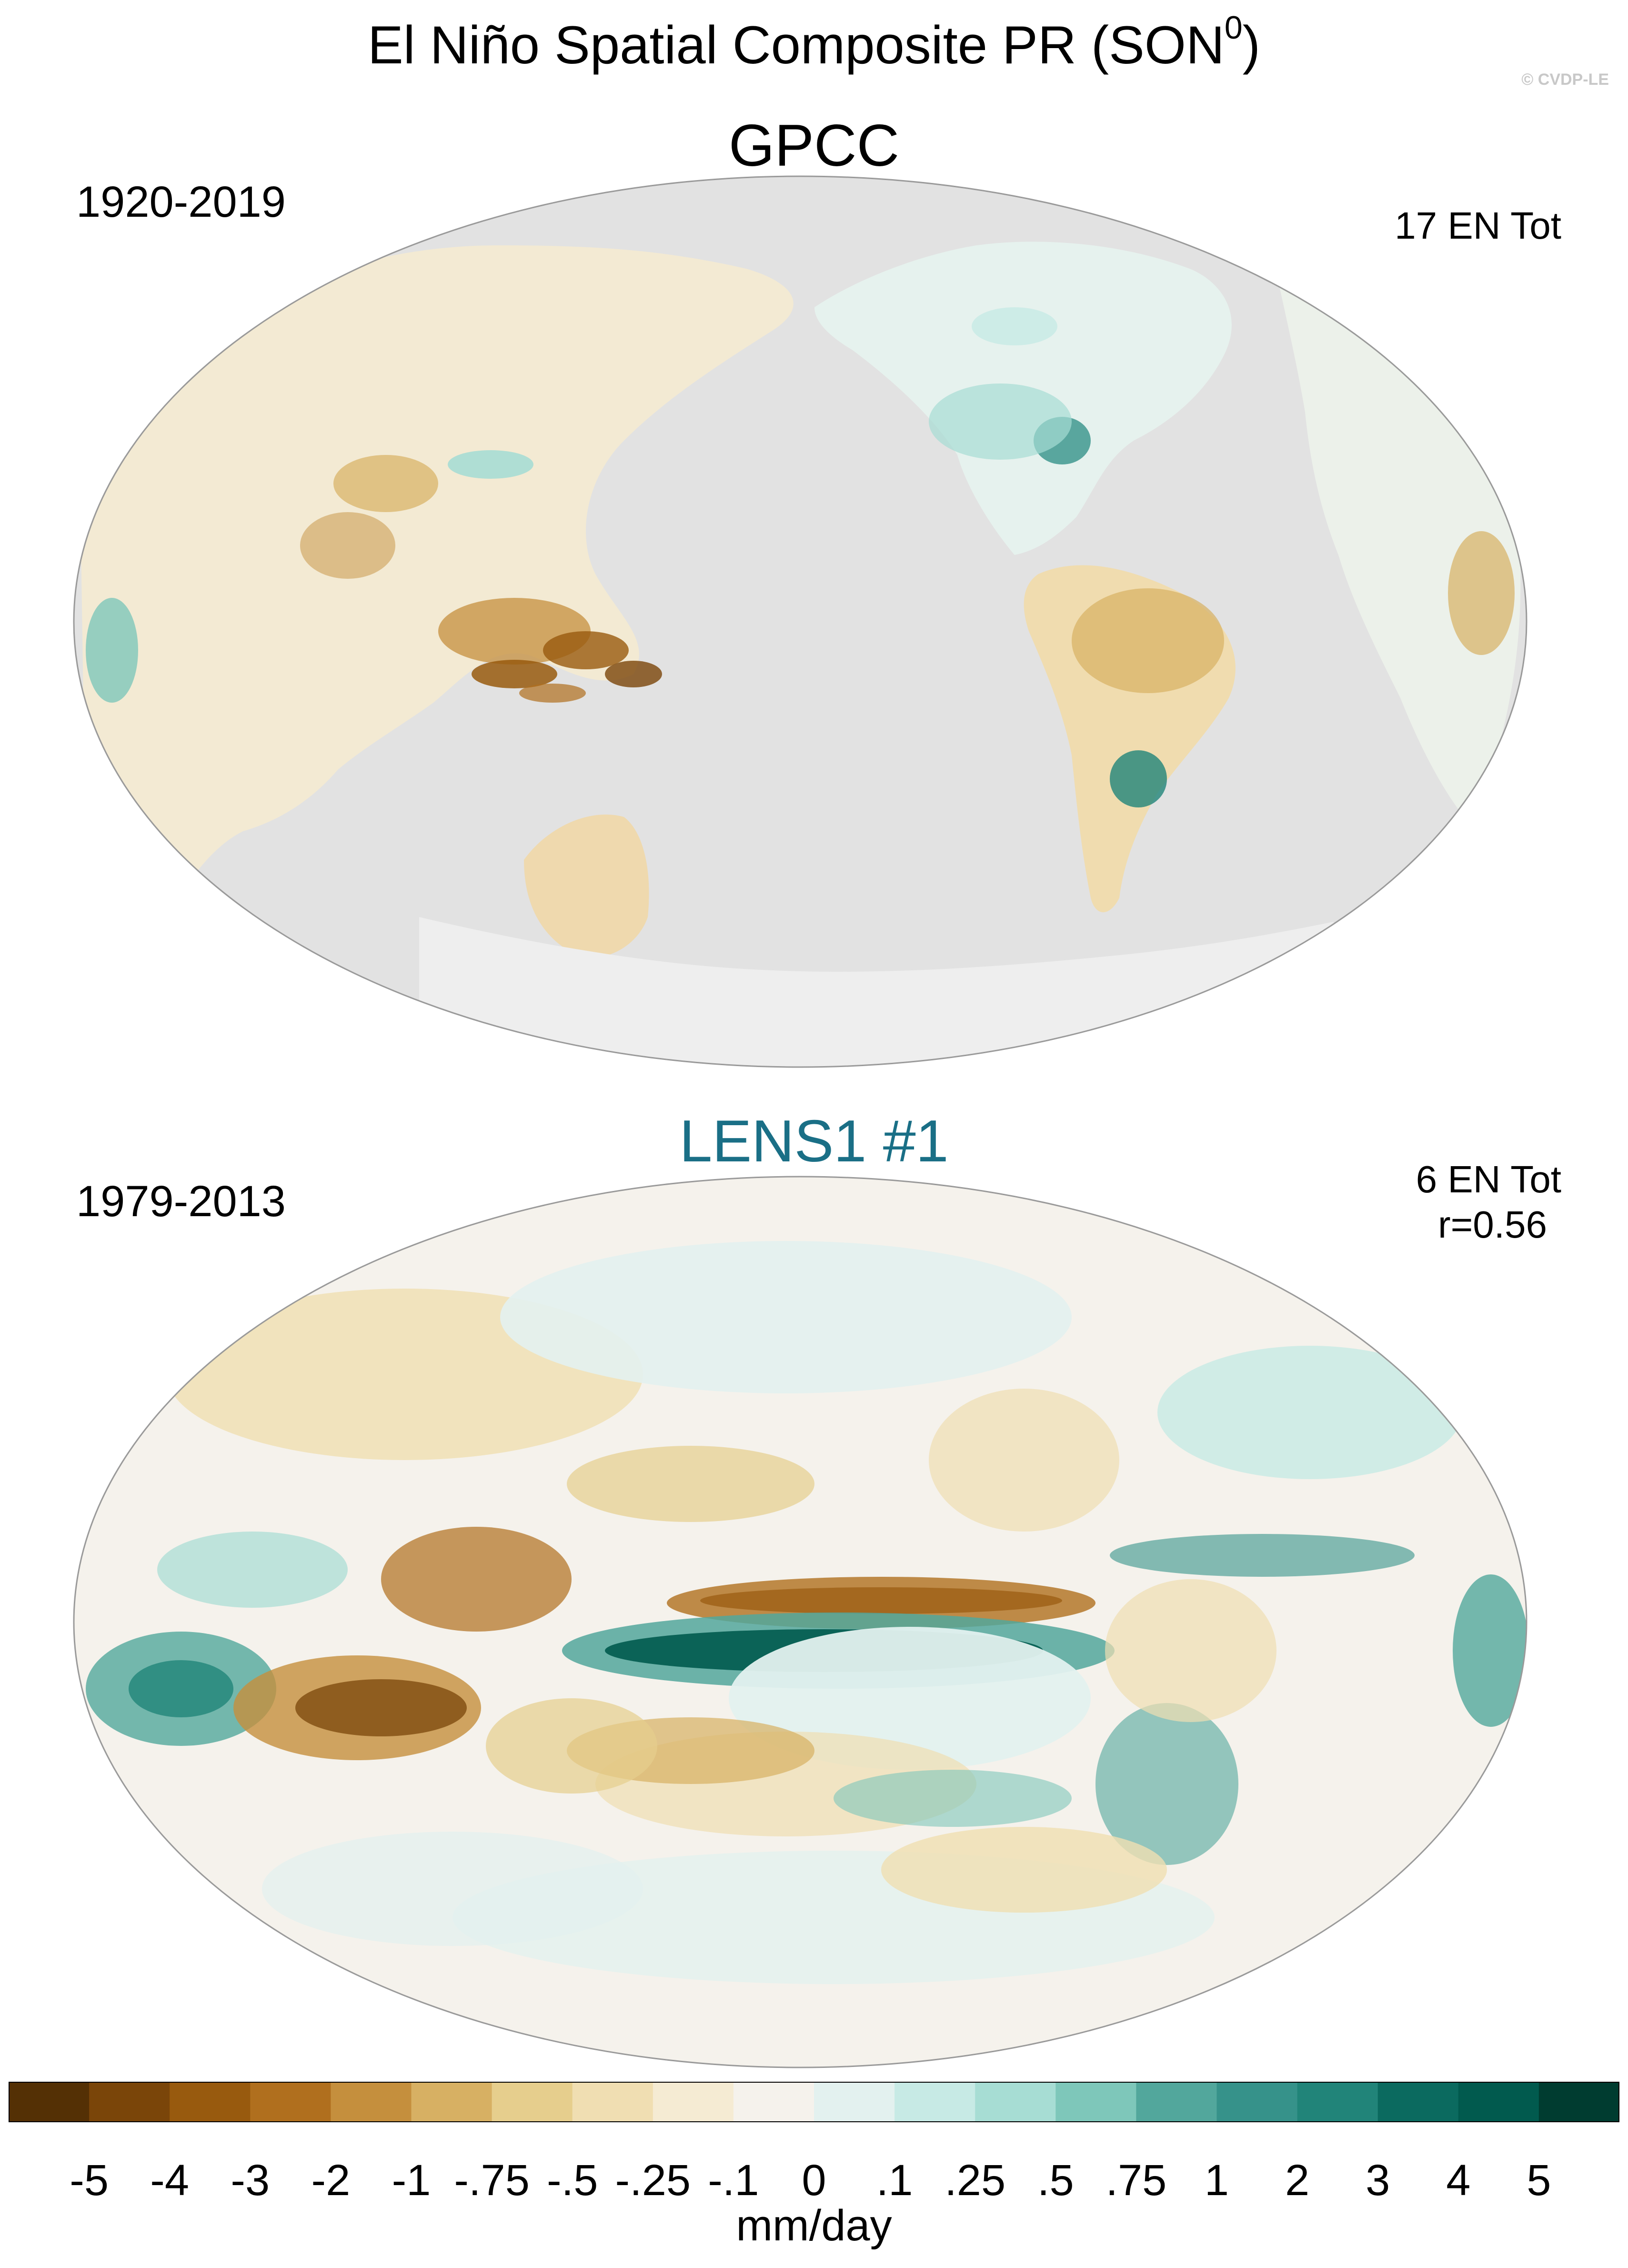 Image resolution: width=1628 pixels, height=2268 pixels. What do you see at coordinates (181, 202) in the screenshot?
I see `panel1-period: 1920-2019` at bounding box center [181, 202].